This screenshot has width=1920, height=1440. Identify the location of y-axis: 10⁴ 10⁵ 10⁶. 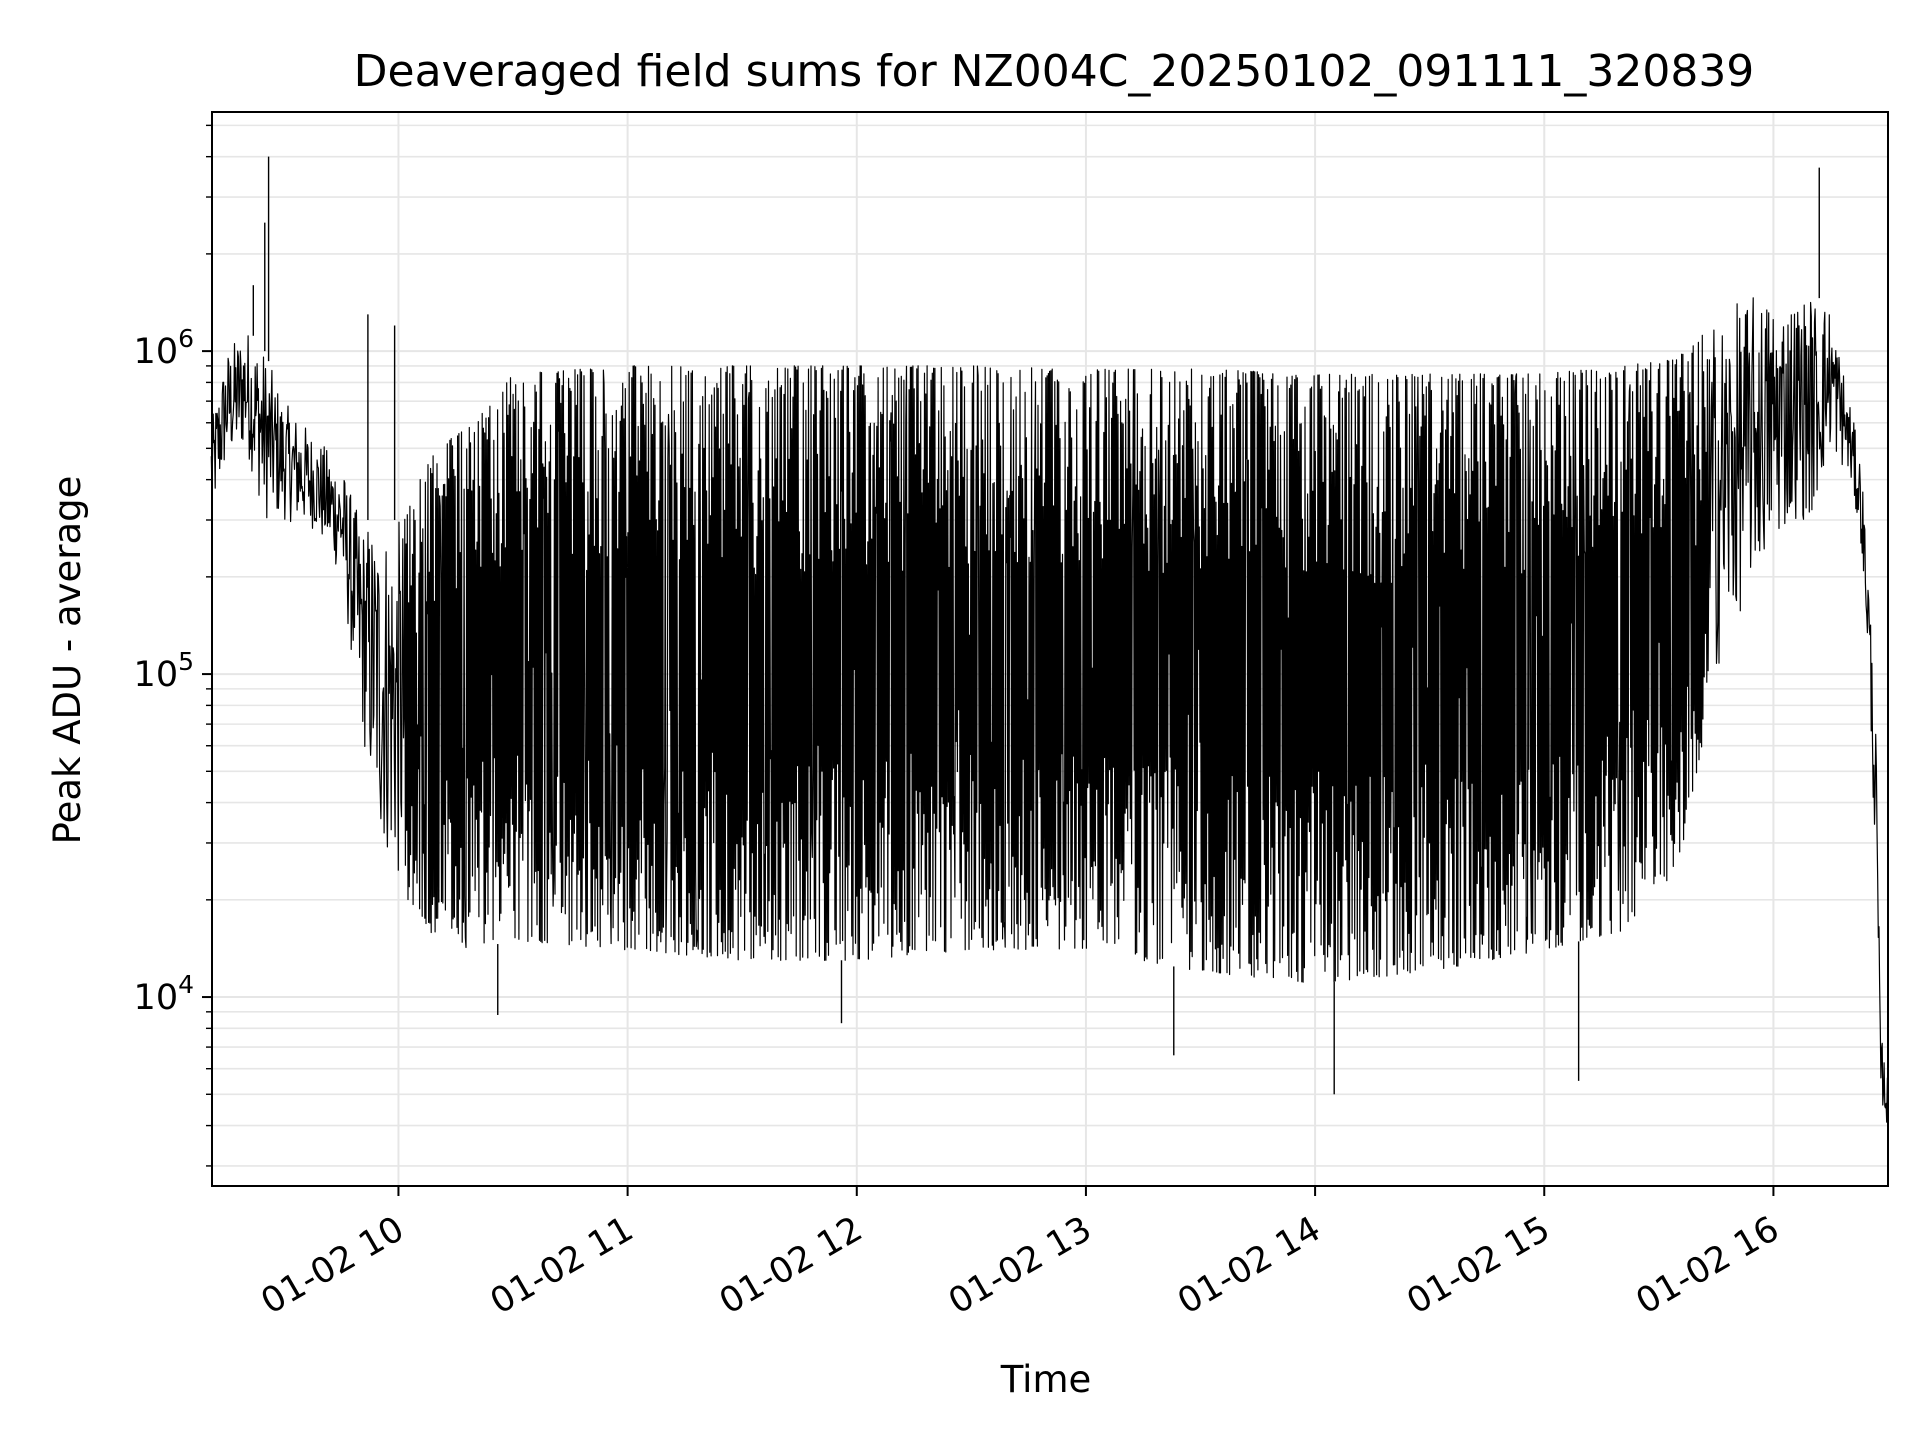
(173, 645).